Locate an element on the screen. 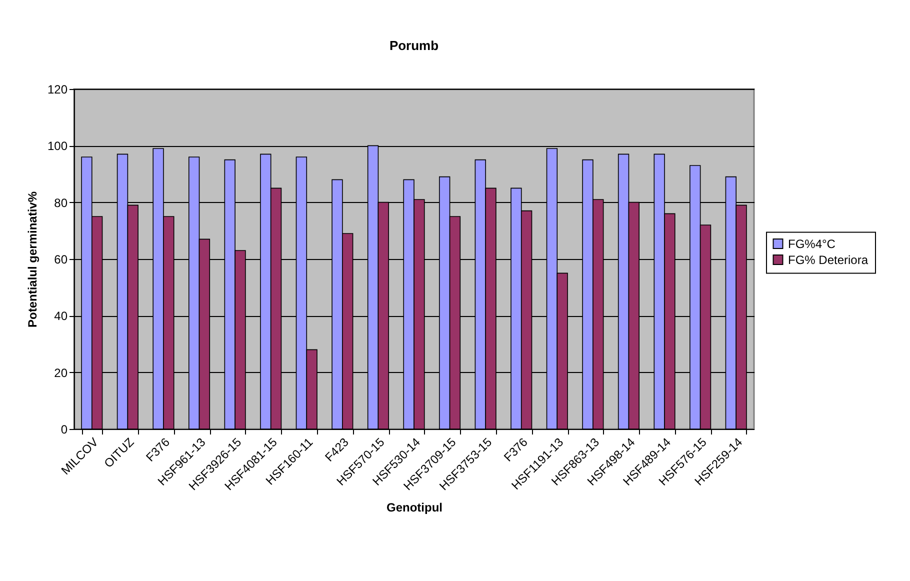 This screenshot has width=910, height=581. legend-label: FG% Deteriora is located at coordinates (828, 259).